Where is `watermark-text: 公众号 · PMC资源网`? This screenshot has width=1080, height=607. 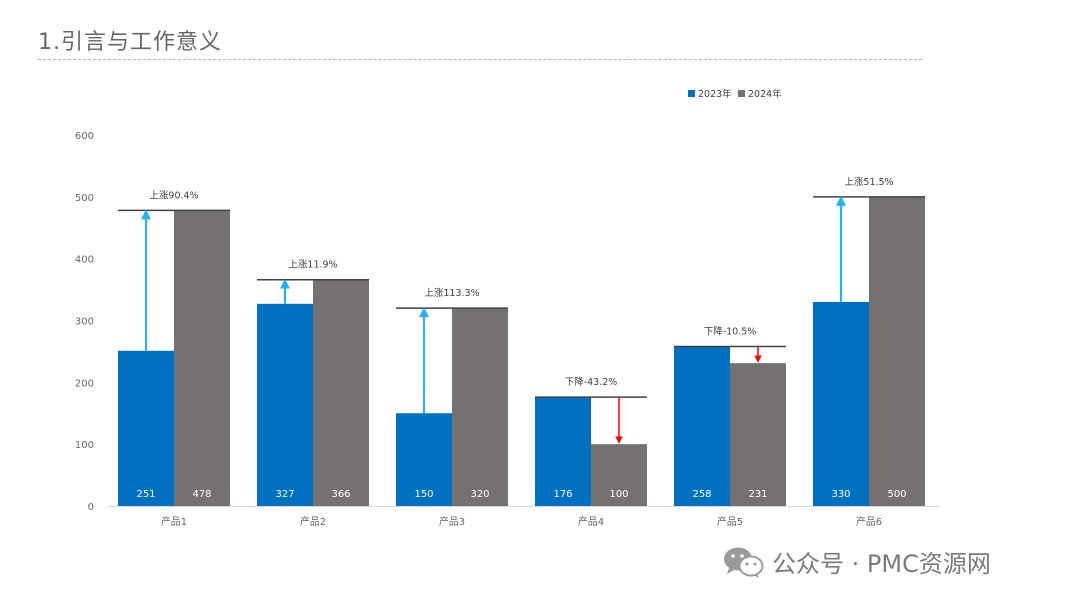
watermark-text: 公众号 · PMC资源网 is located at coordinates (881, 564).